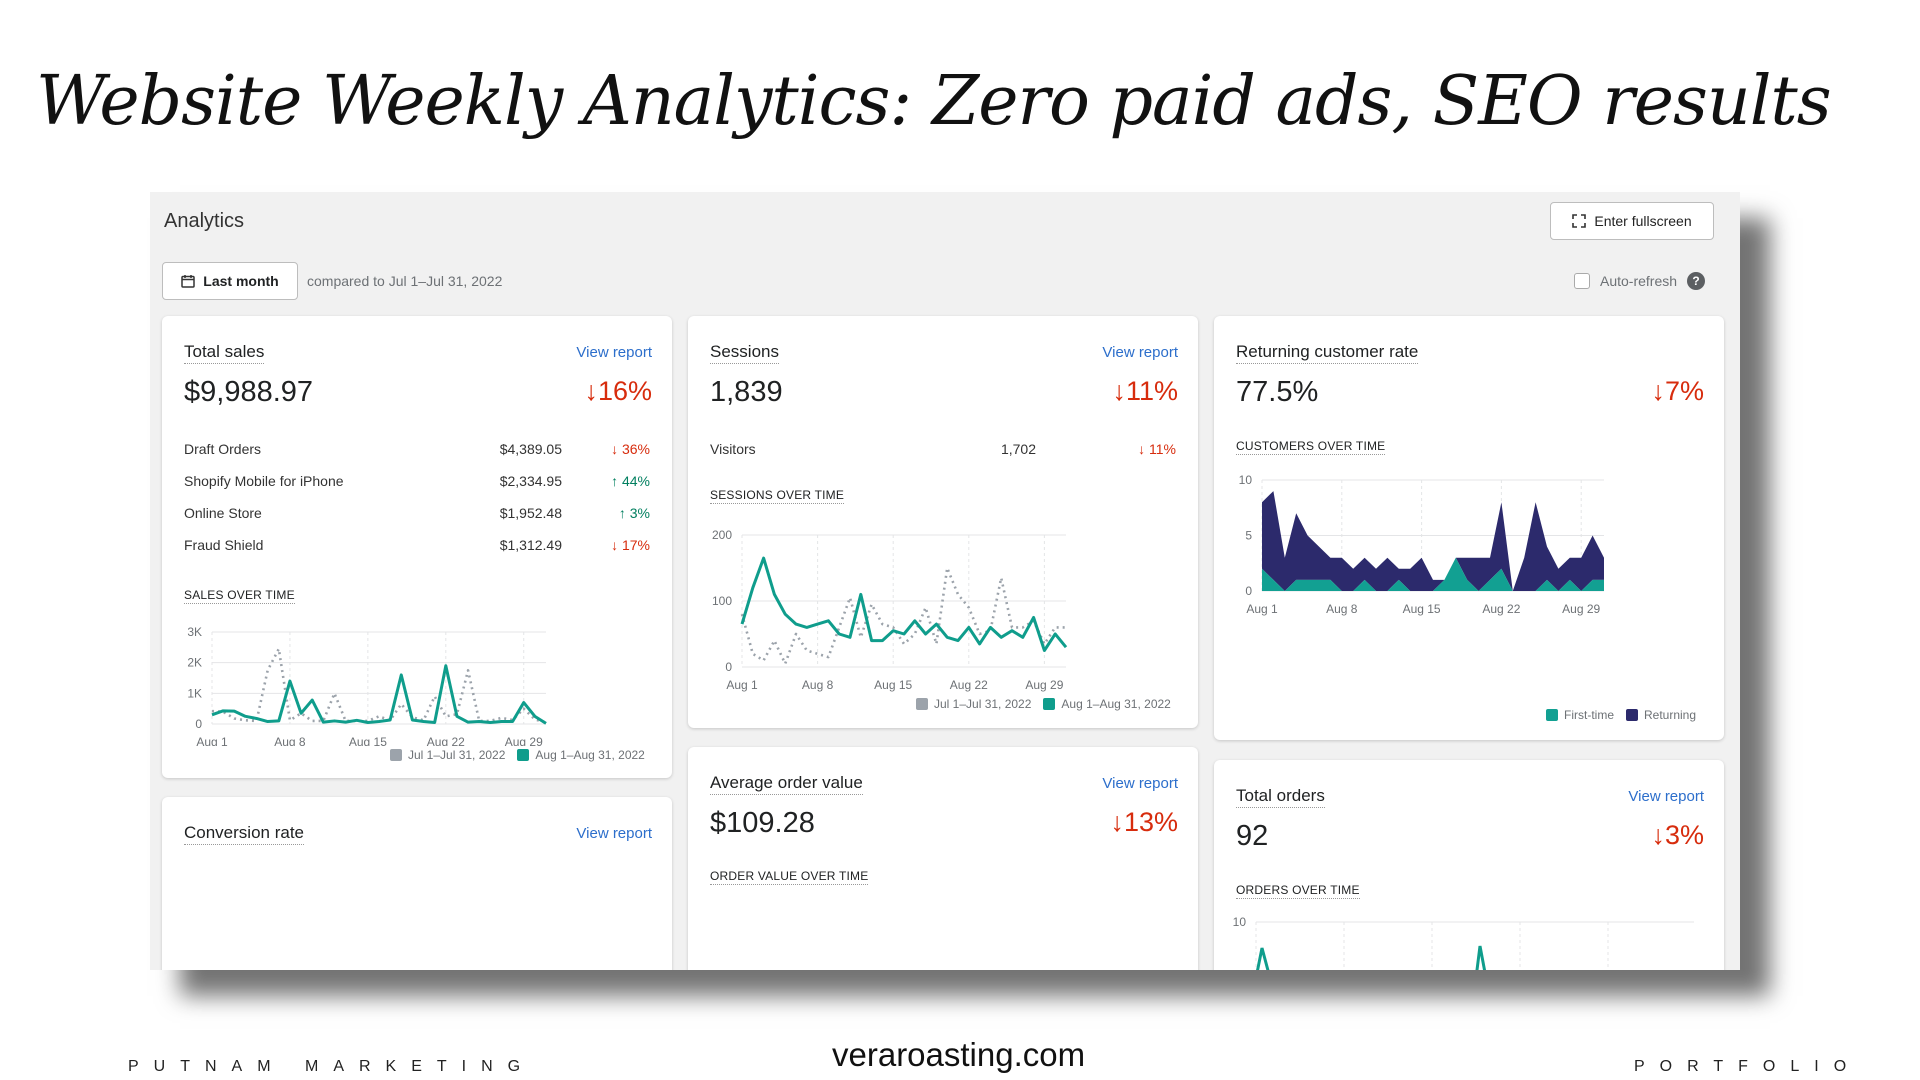 This screenshot has width=1920, height=1080. I want to click on total-sales-value: $9,988.97, so click(249, 392).